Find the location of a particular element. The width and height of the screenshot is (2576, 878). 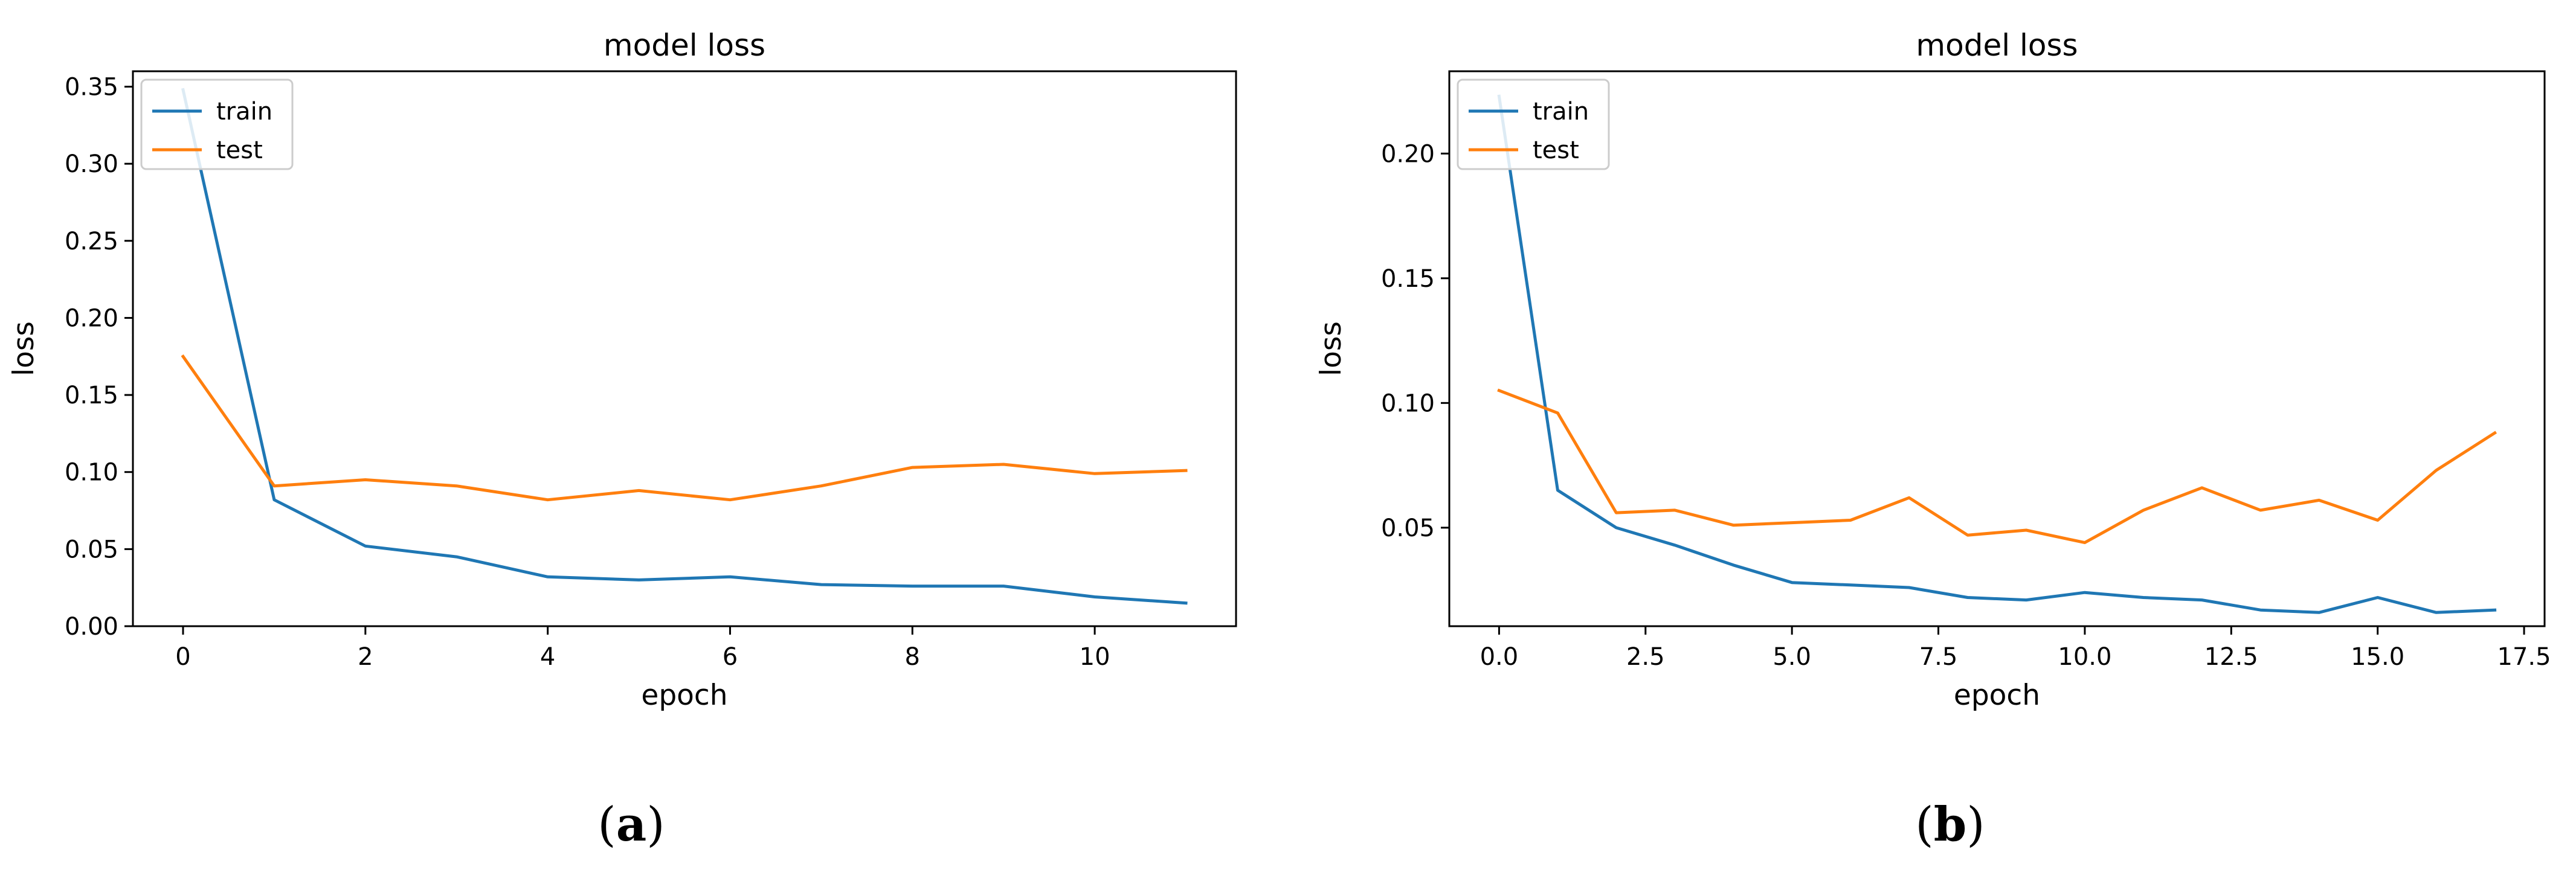

chart-b-xtick-label: 17.5 is located at coordinates (2524, 657).